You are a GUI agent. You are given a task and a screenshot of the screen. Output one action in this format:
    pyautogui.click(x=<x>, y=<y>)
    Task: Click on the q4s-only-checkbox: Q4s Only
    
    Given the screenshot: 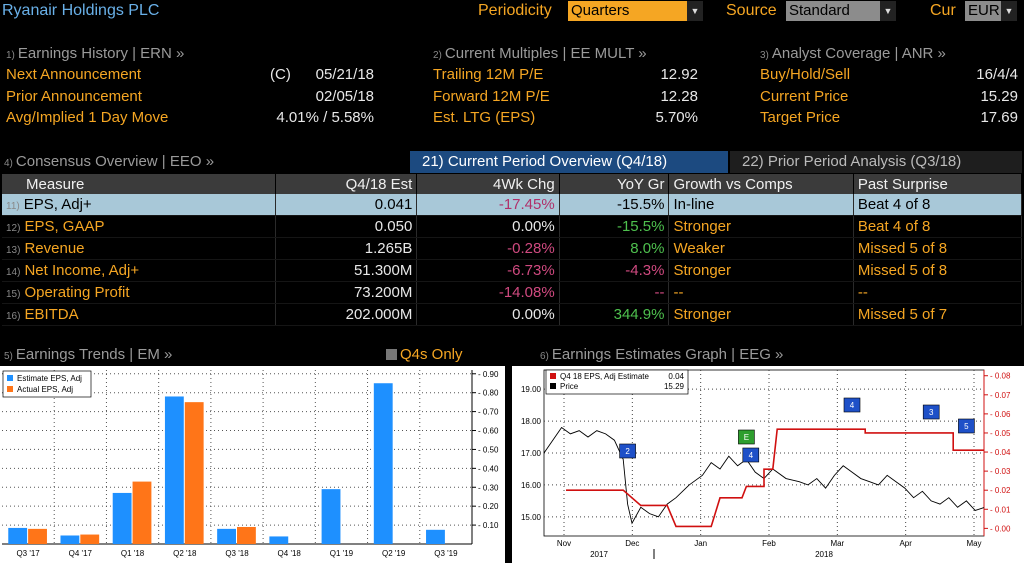 What is the action you would take?
    pyautogui.click(x=424, y=354)
    